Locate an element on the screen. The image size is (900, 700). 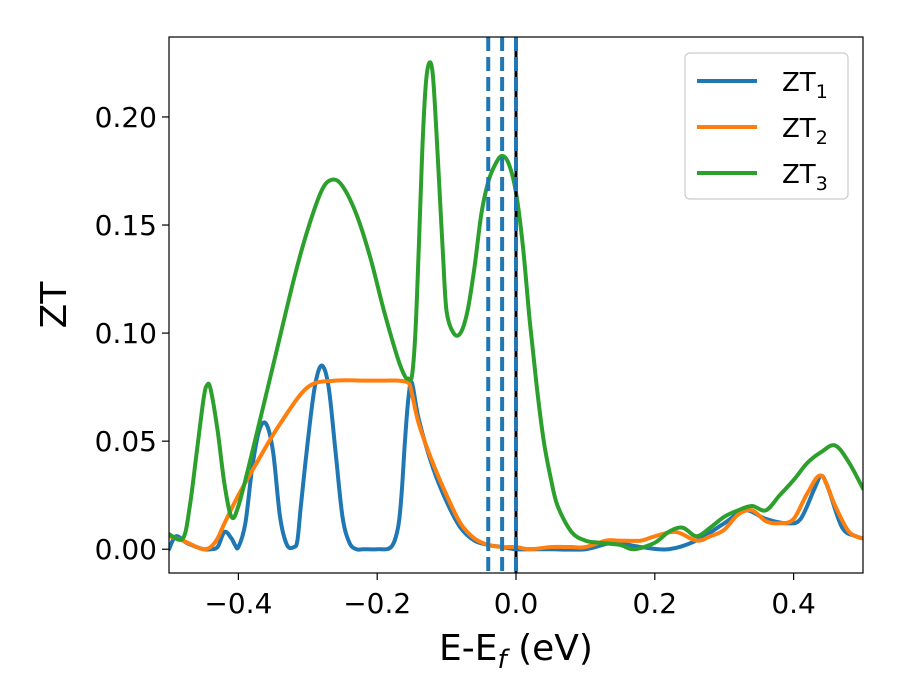
legend-box is located at coordinates (766, 126).